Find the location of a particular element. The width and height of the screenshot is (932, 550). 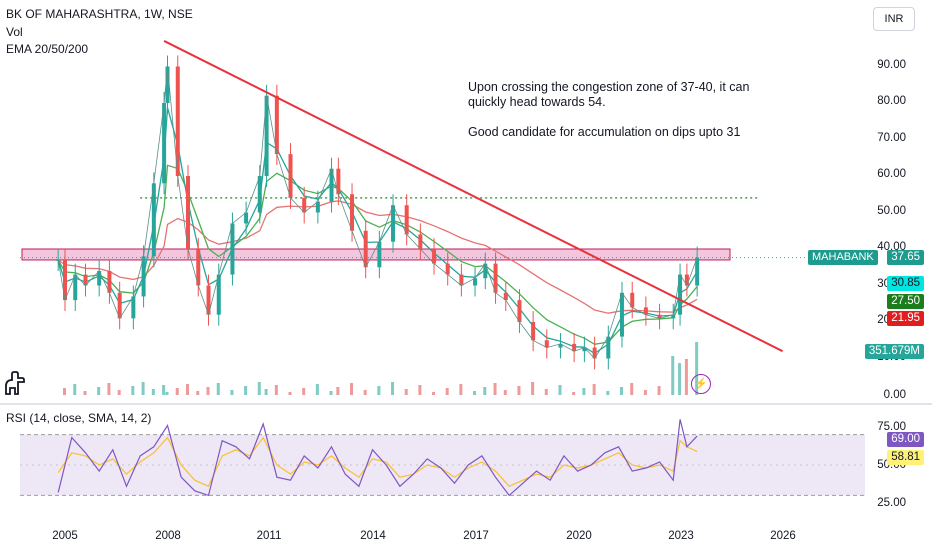

price-tick-label: 80.00 is located at coordinates (891, 101).